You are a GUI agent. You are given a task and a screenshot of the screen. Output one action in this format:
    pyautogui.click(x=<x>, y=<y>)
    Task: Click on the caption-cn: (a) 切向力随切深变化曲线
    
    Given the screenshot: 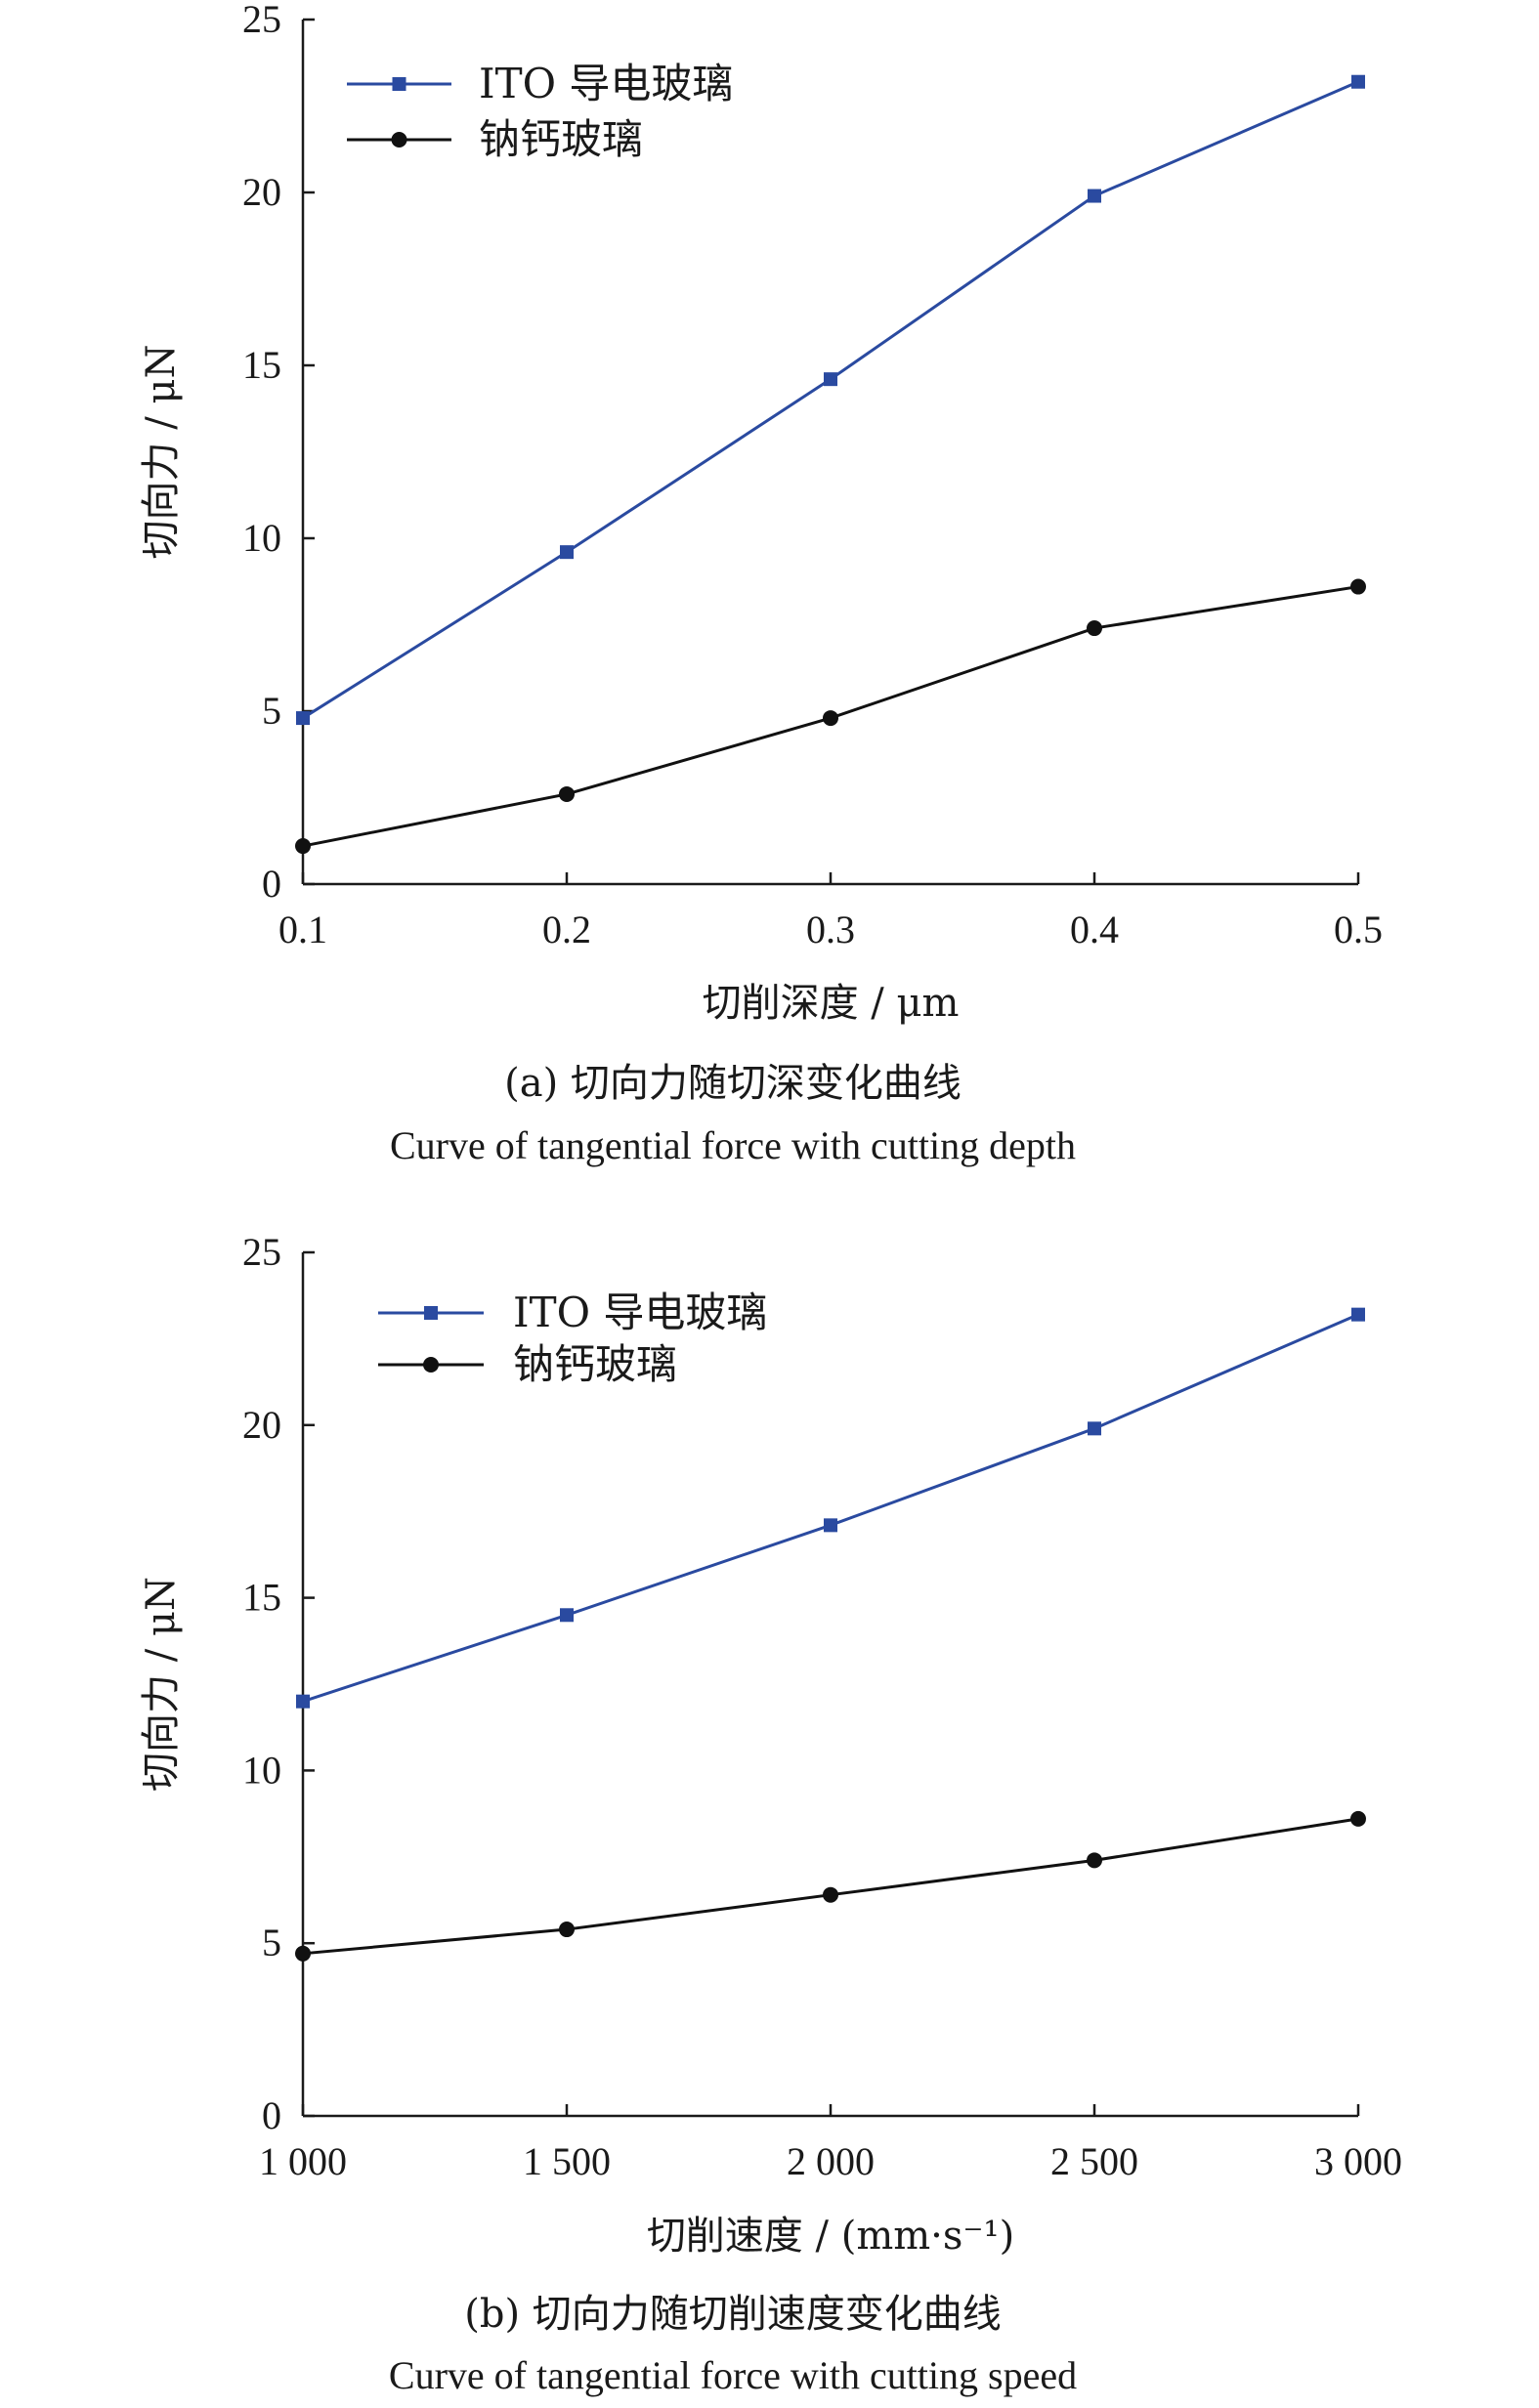 What is the action you would take?
    pyautogui.click(x=733, y=1083)
    